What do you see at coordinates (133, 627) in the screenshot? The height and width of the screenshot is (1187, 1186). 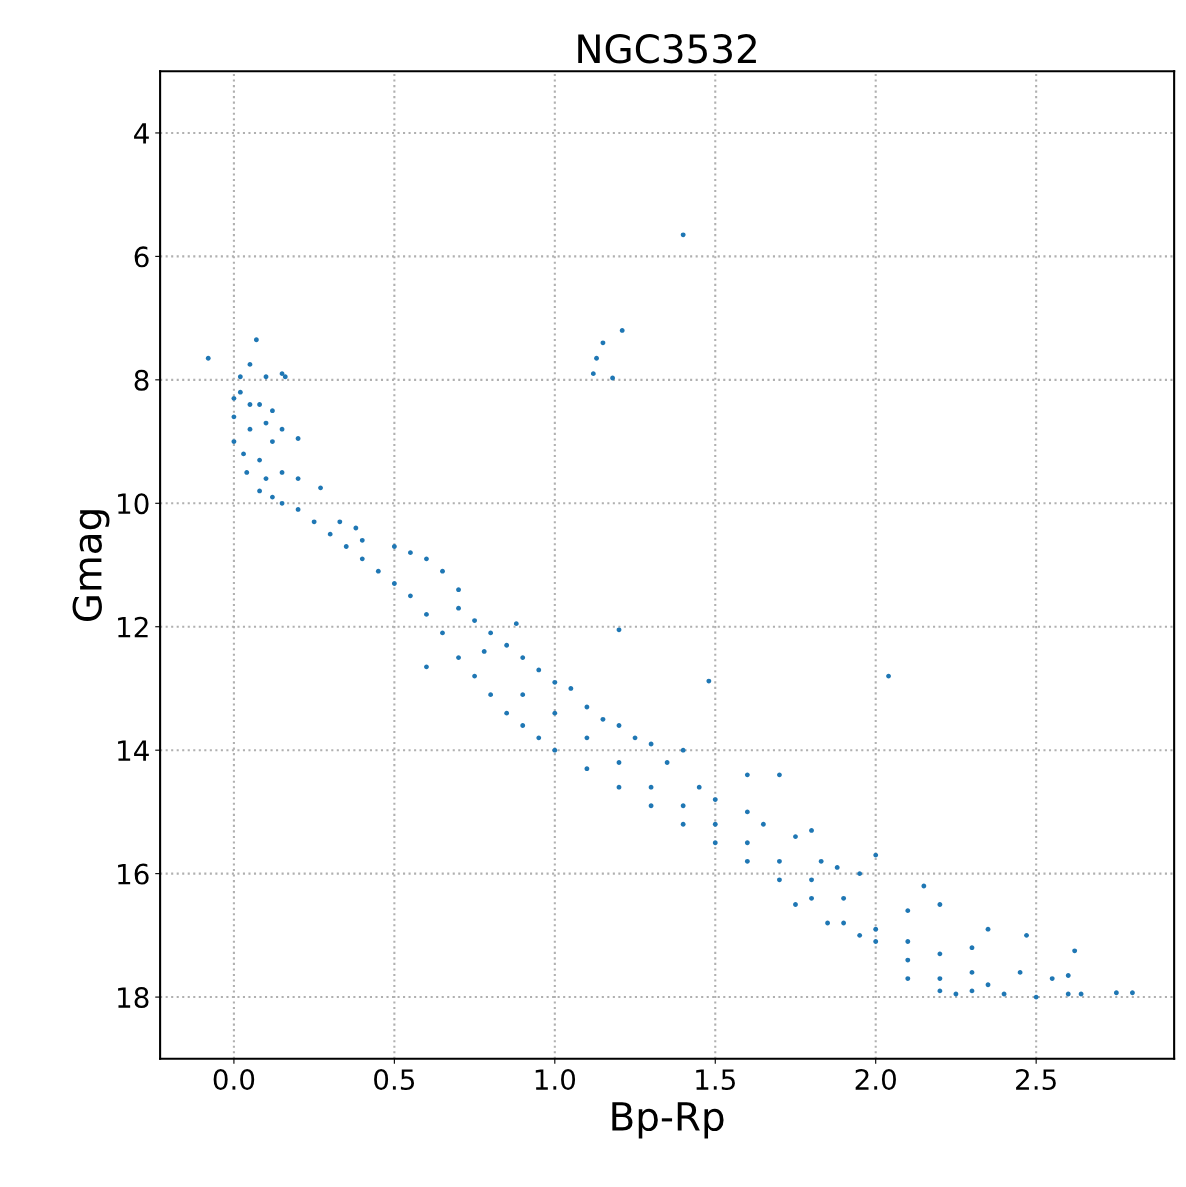 I see `y-tick-label: 12` at bounding box center [133, 627].